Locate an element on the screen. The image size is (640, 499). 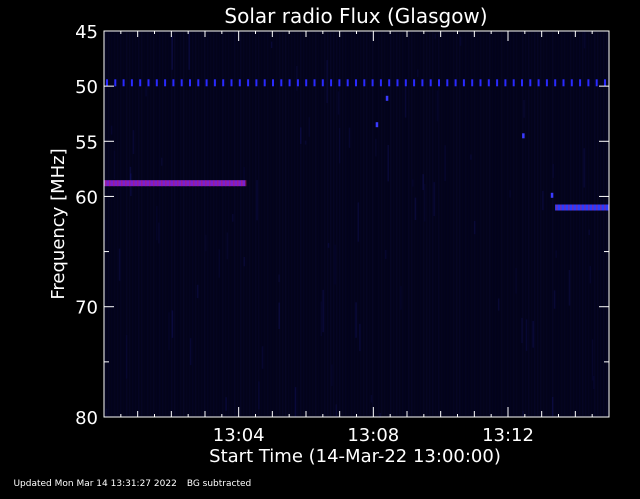
signal-spot is located at coordinates (523, 136).